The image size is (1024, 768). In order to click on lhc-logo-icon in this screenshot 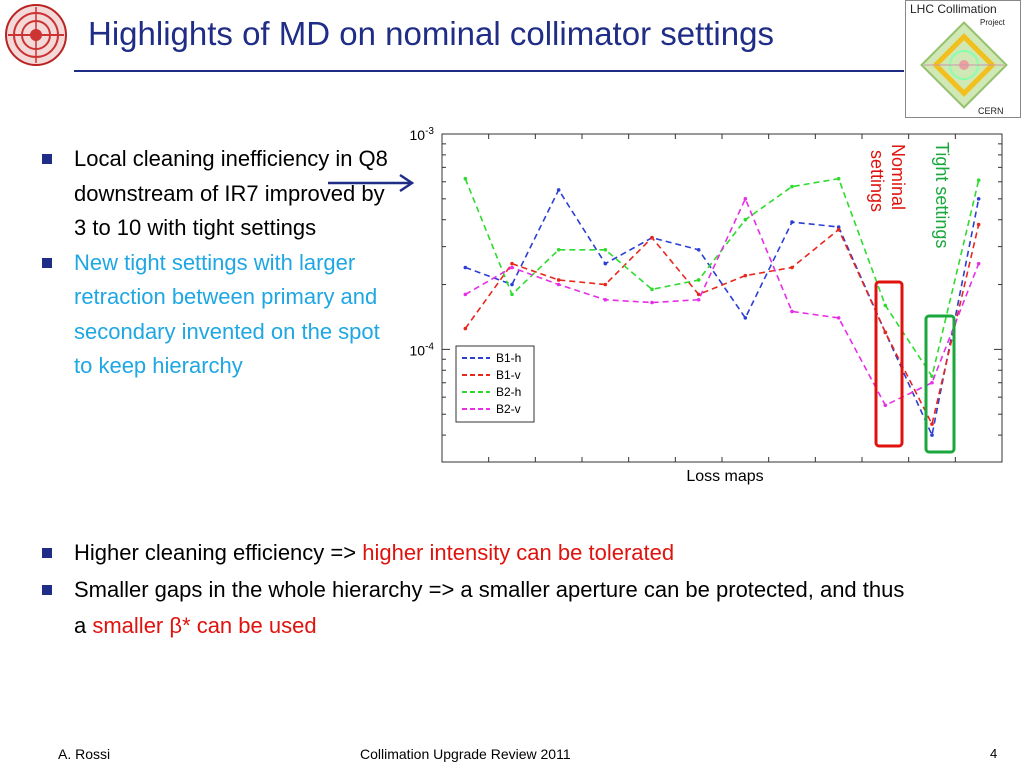, I will do `click(36, 35)`.